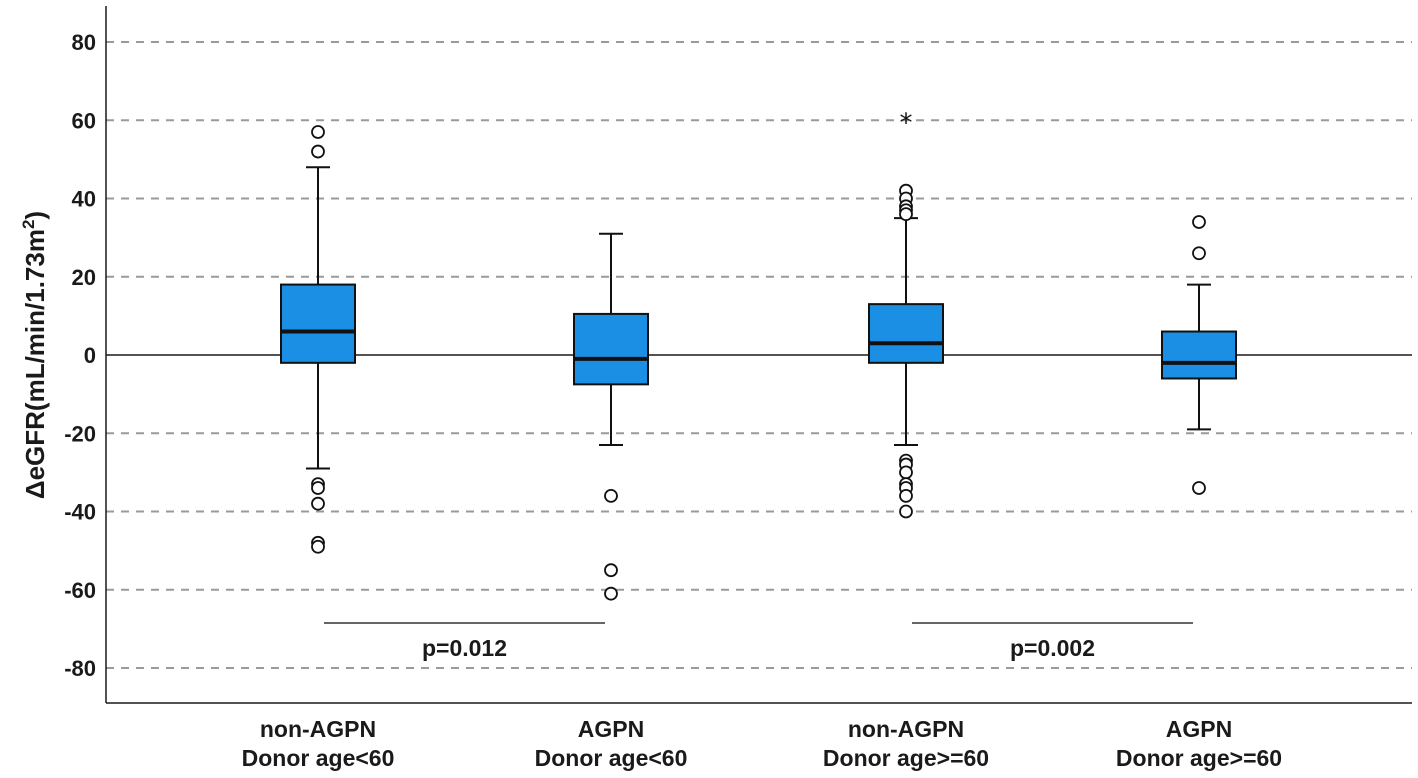 This screenshot has width=1418, height=778. I want to click on y-tick-label: 40, so click(84, 199).